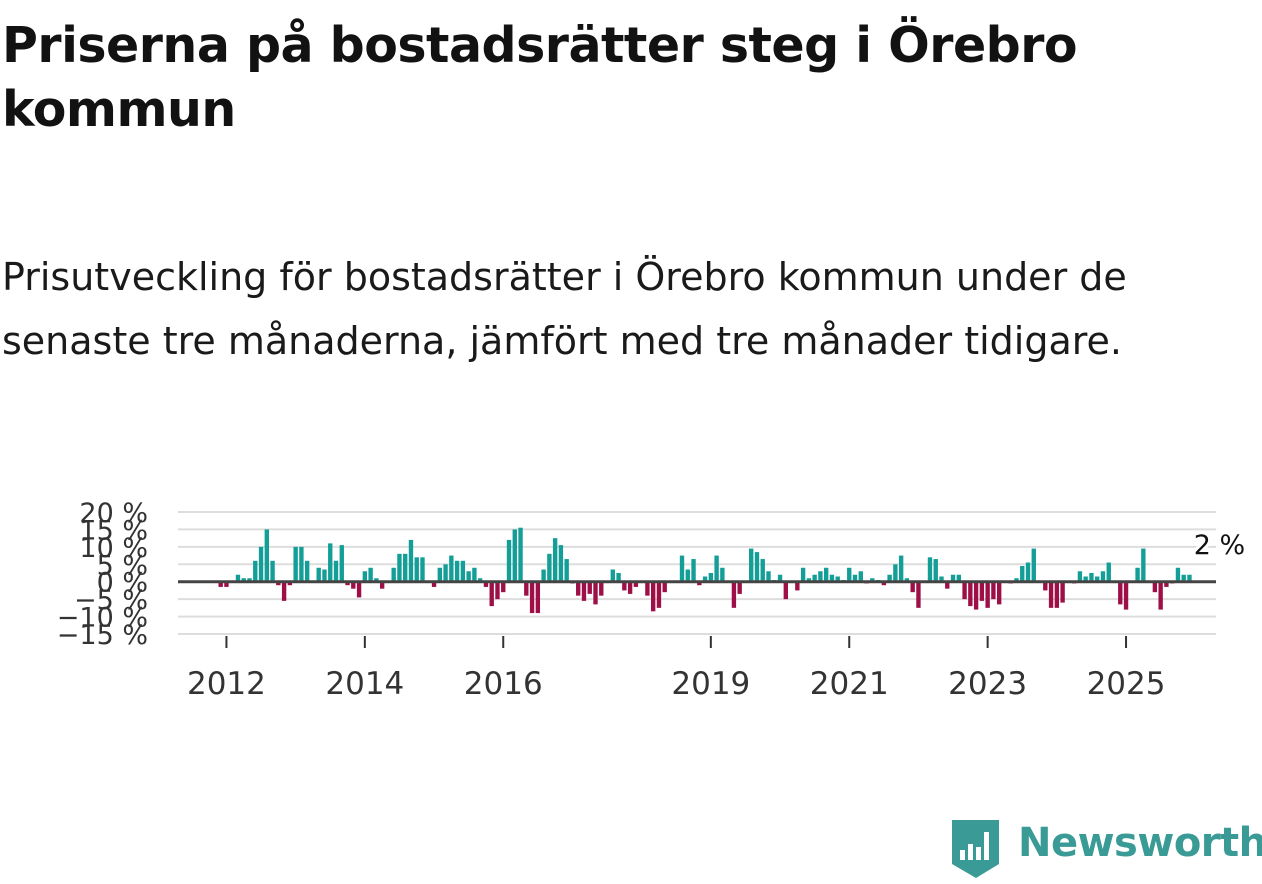 The image size is (1262, 884). I want to click on x-tick-label: 2012, so click(226, 684).